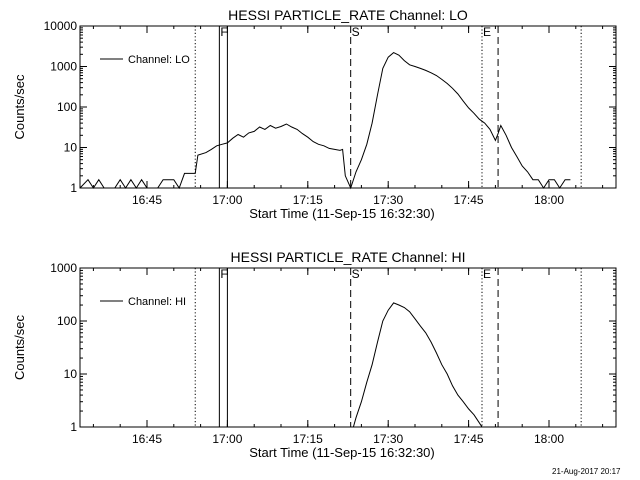 This screenshot has height=480, width=640. I want to click on legend-label: Channel: LO, so click(159, 60).